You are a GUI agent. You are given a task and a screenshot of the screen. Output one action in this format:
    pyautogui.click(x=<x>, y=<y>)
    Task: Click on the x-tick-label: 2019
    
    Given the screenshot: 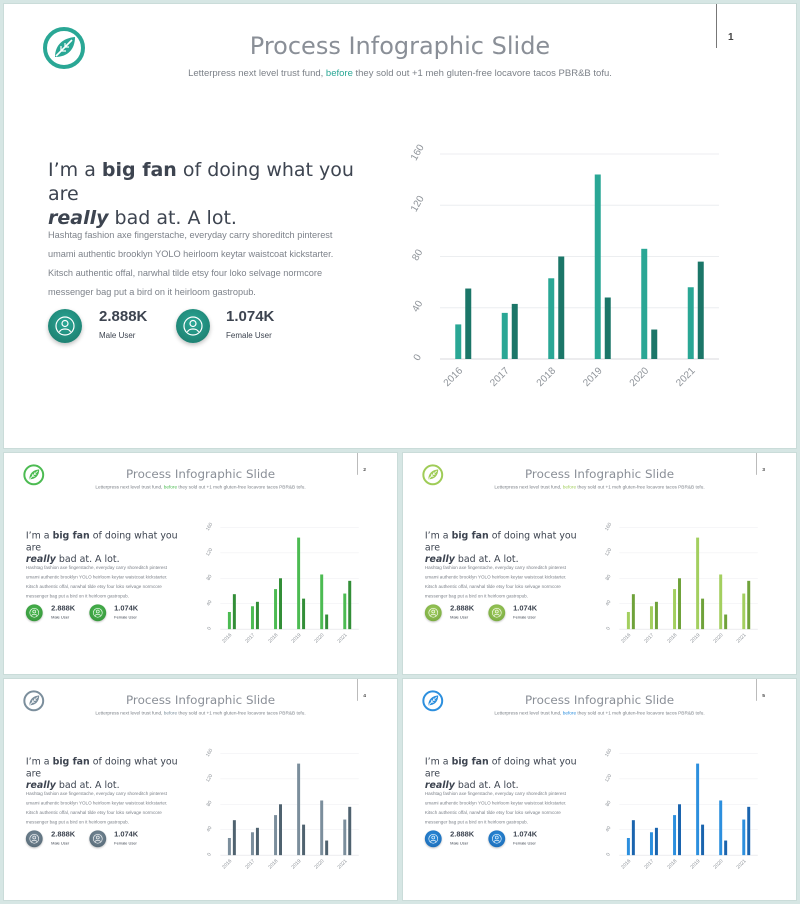 What is the action you would take?
    pyautogui.click(x=695, y=638)
    